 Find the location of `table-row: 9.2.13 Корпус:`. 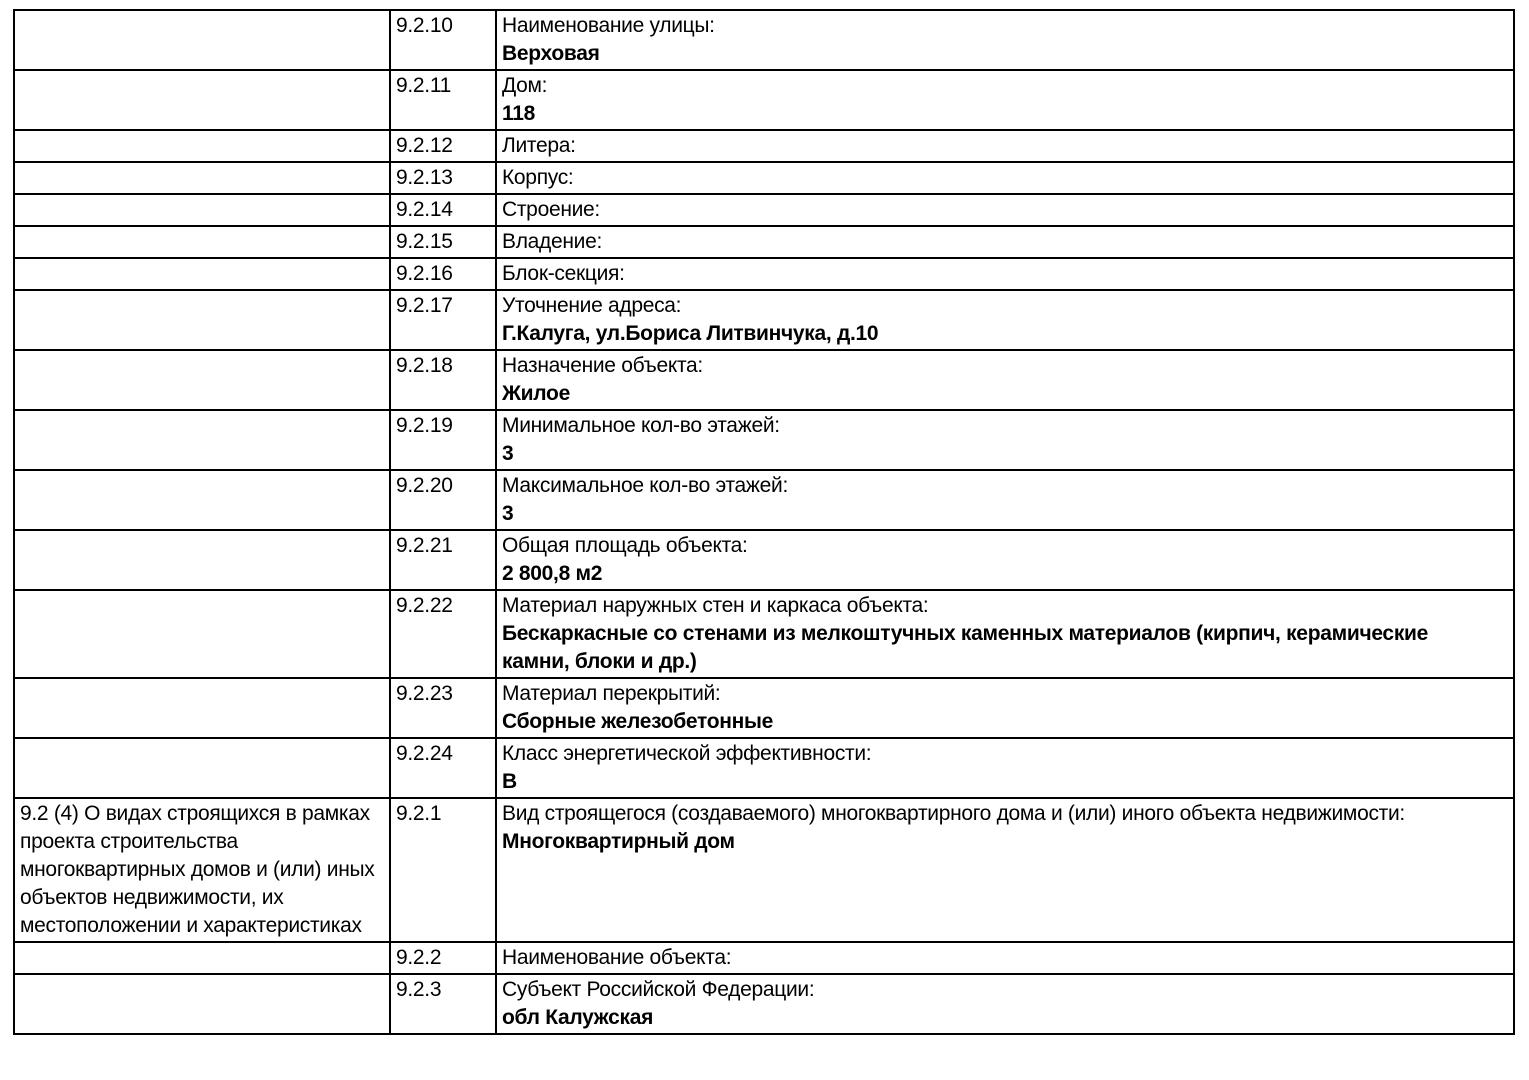

table-row: 9.2.13 Корпус: is located at coordinates (764, 178).